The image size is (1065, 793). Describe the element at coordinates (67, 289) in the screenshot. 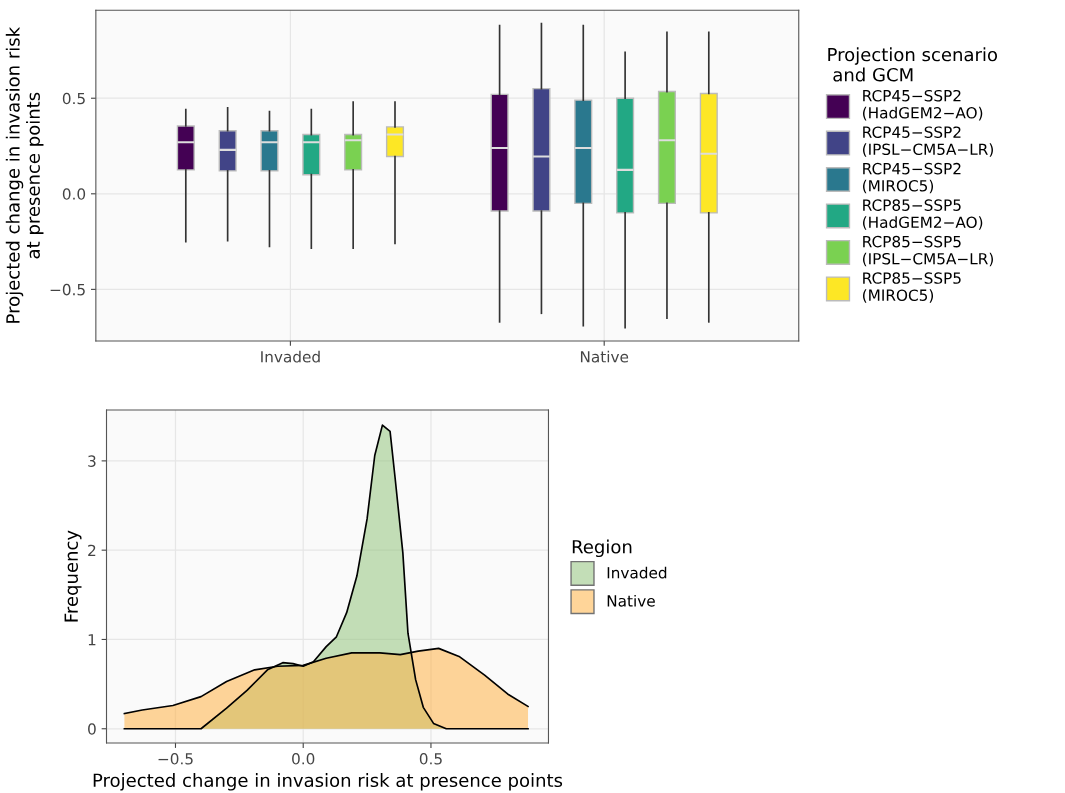

I see `y-tick-label: −0.5` at that location.